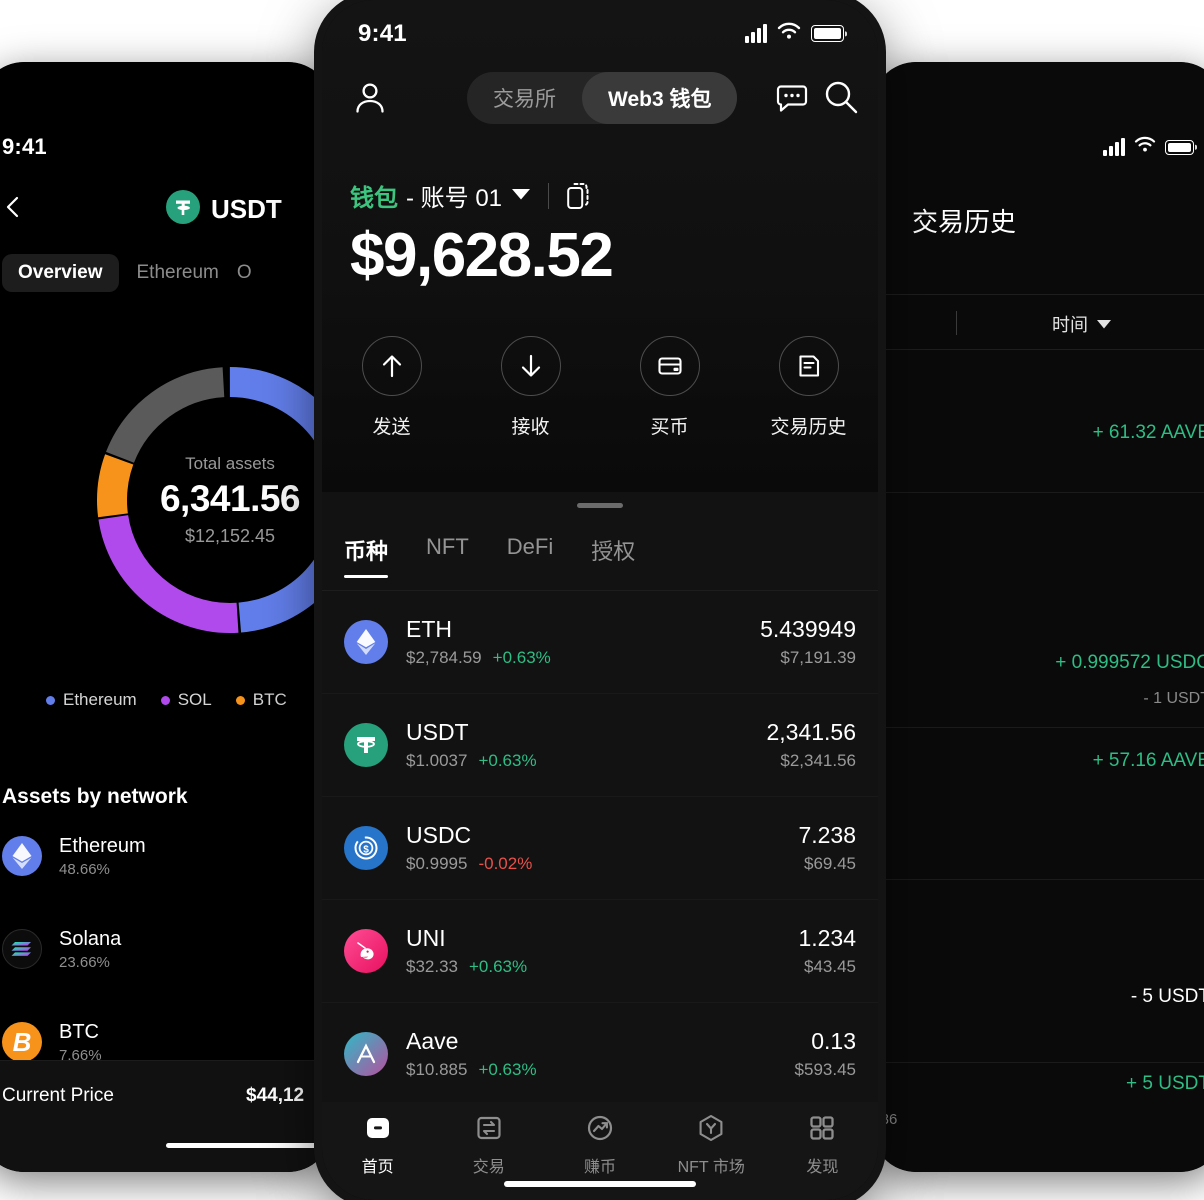 This screenshot has height=1200, width=1204. I want to click on tab-ethereum: Ethereum, so click(177, 272).